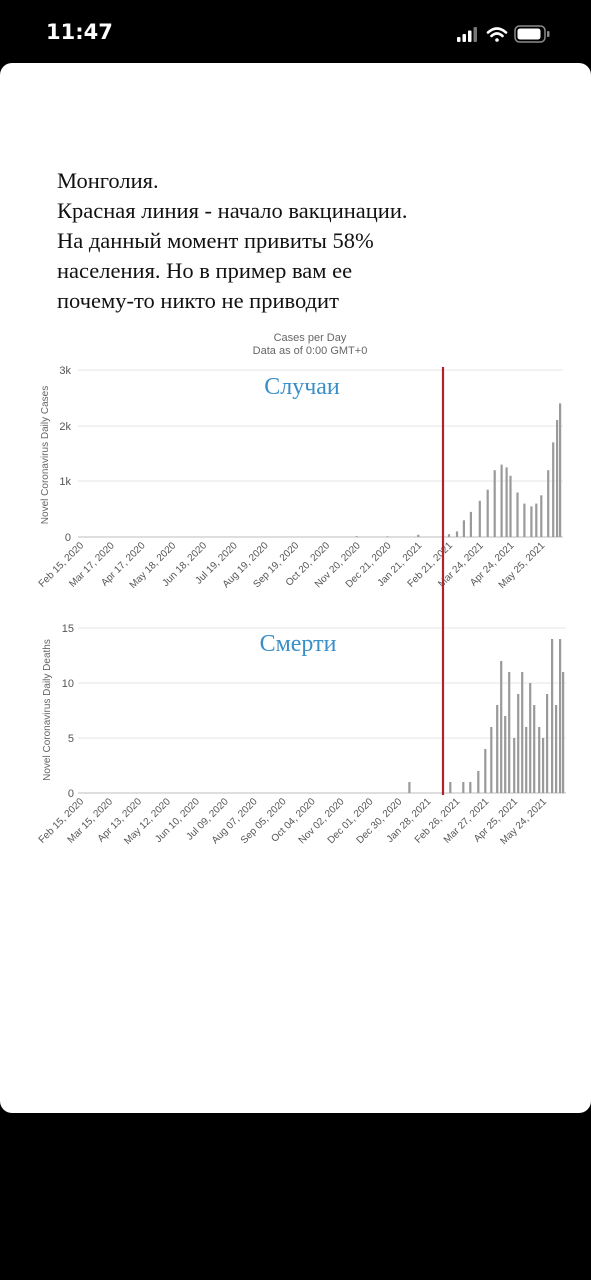  Describe the element at coordinates (45, 455) in the screenshot. I see `cases-y-axis-label: Novel Coronavirus Daily Cases` at that location.